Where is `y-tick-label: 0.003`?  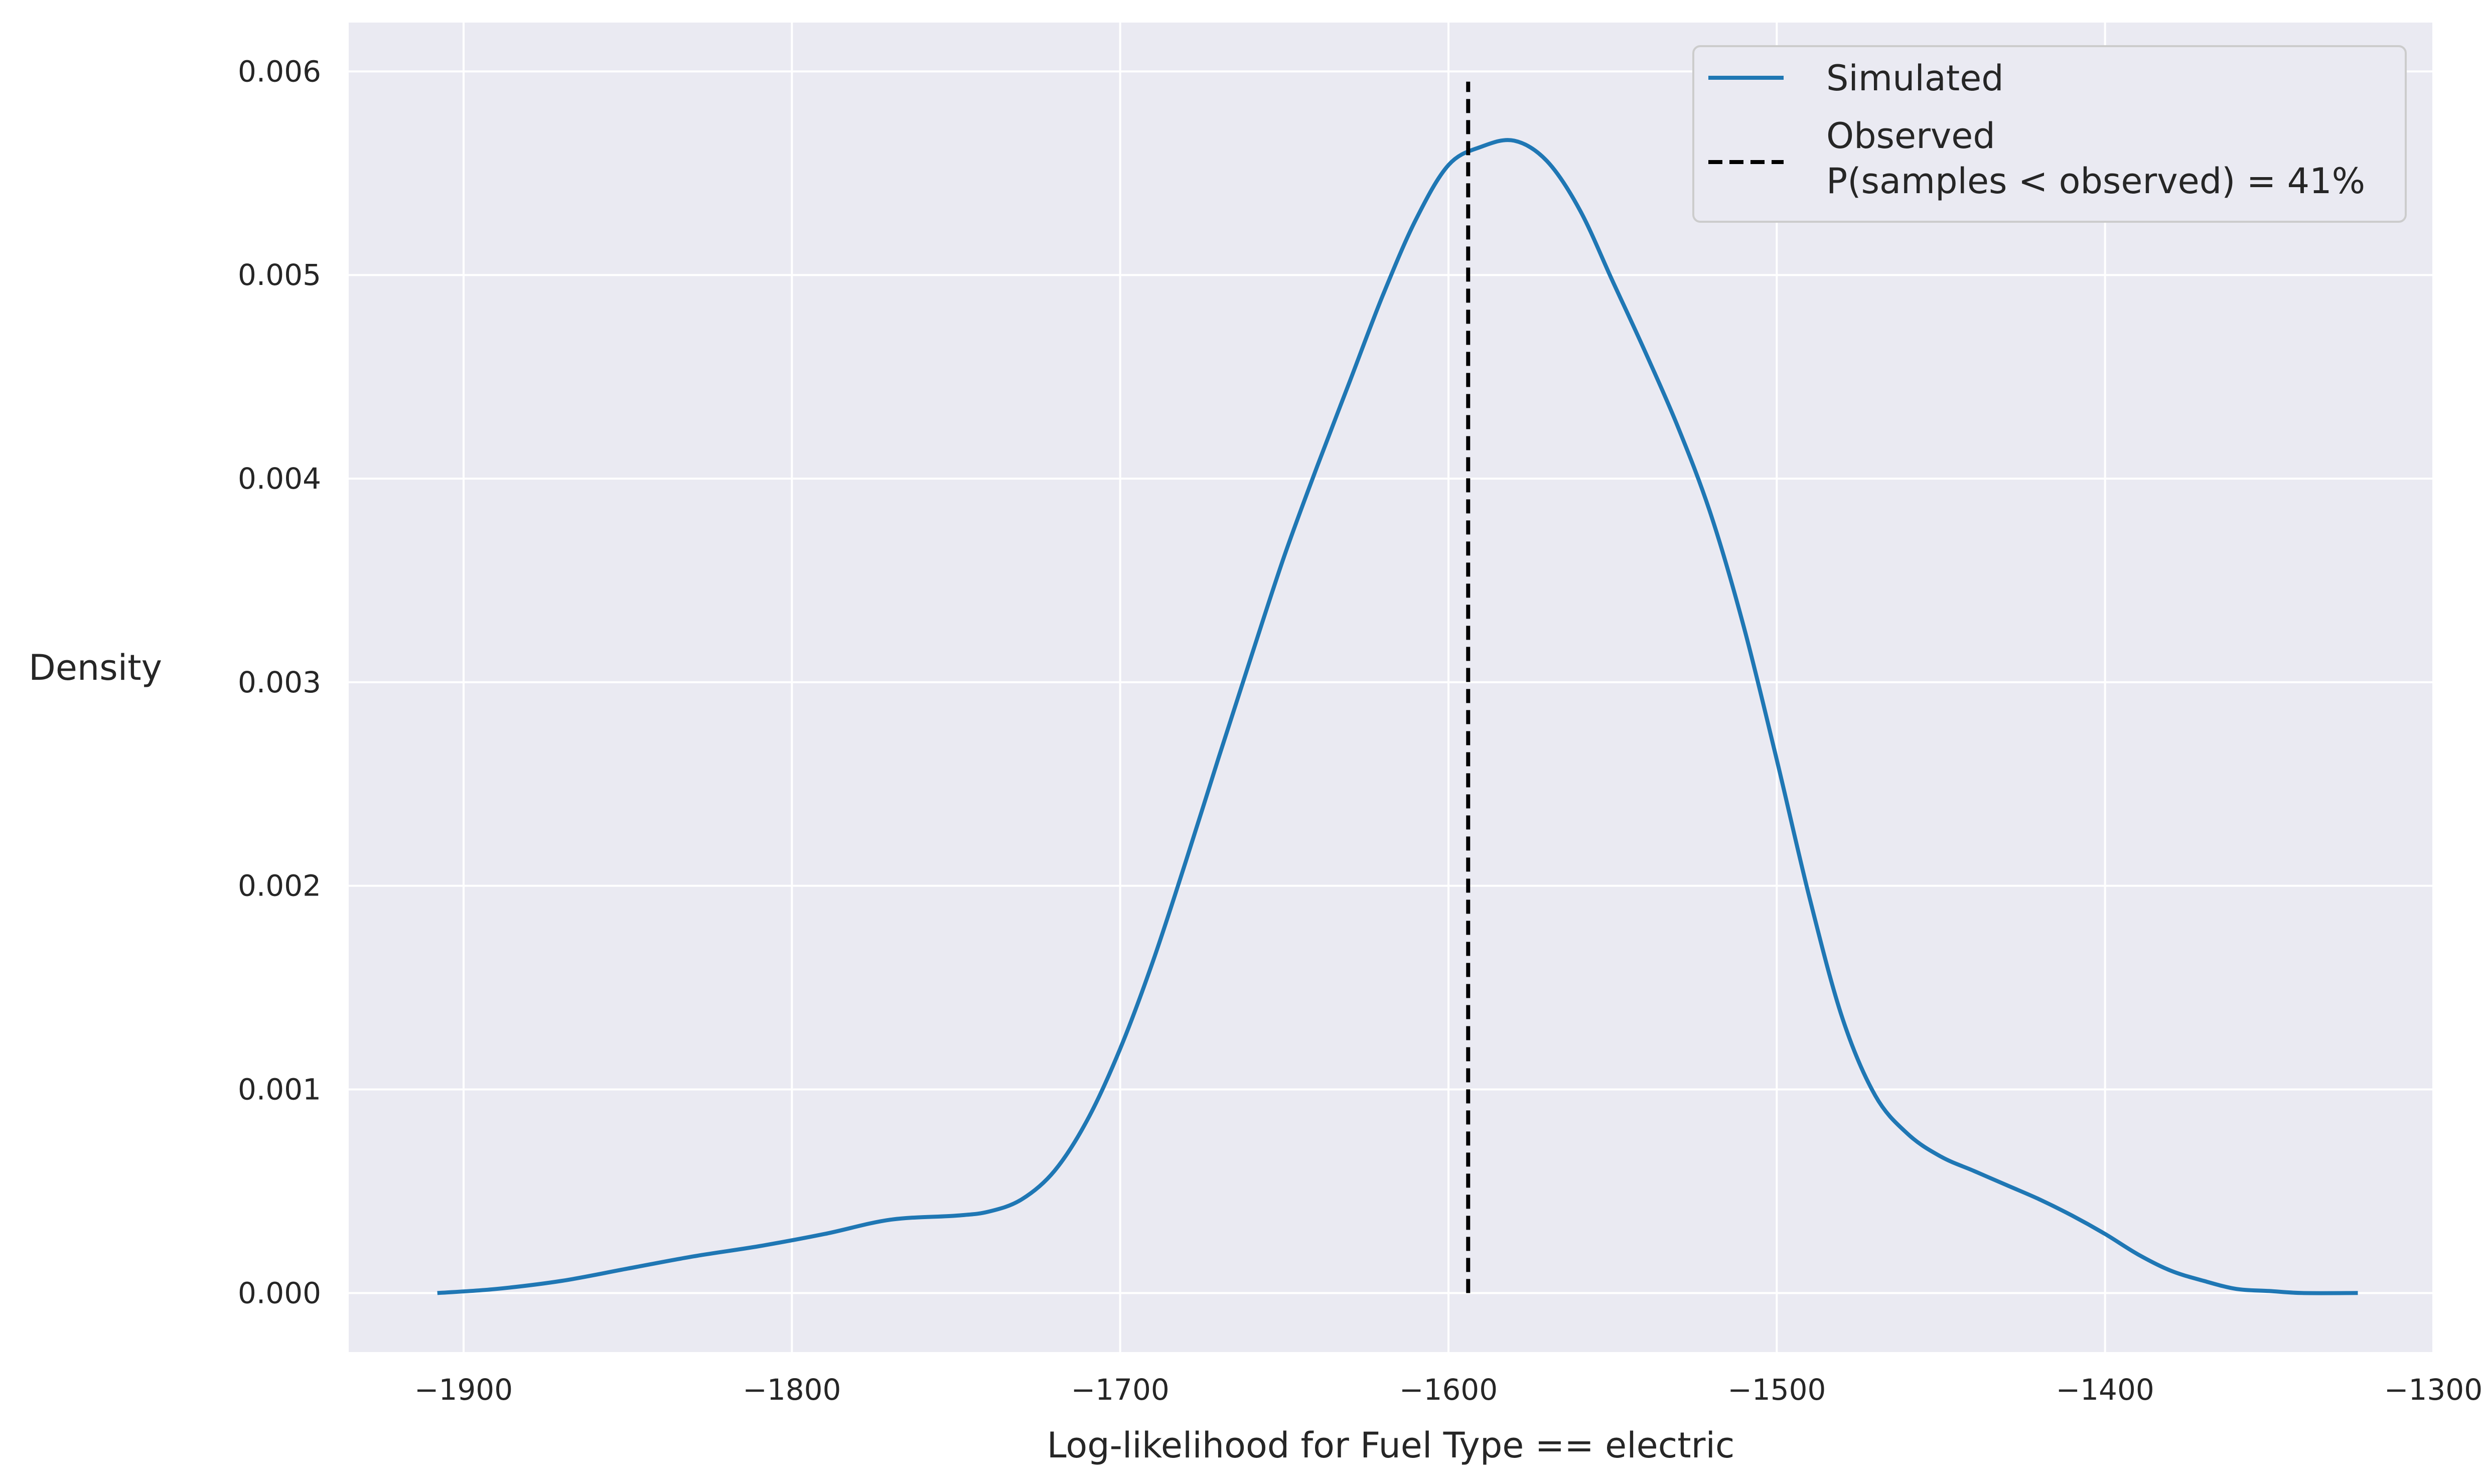 y-tick-label: 0.003 is located at coordinates (279, 682).